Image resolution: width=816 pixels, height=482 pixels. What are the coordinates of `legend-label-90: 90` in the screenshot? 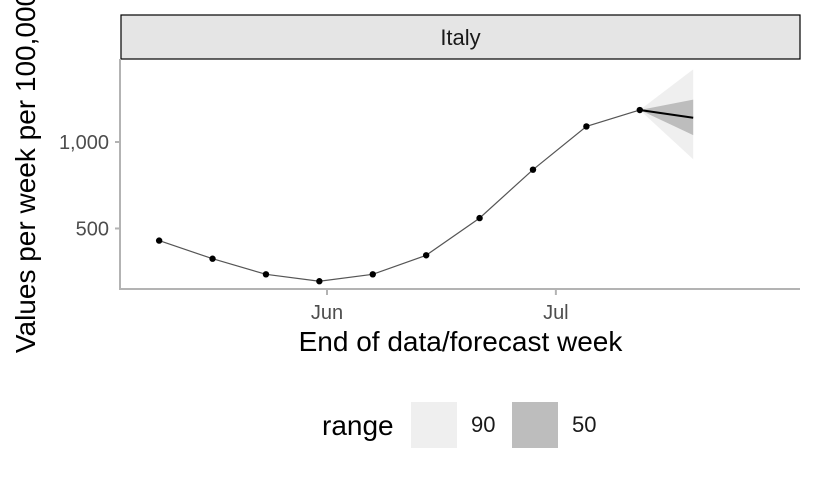 It's located at (483, 424).